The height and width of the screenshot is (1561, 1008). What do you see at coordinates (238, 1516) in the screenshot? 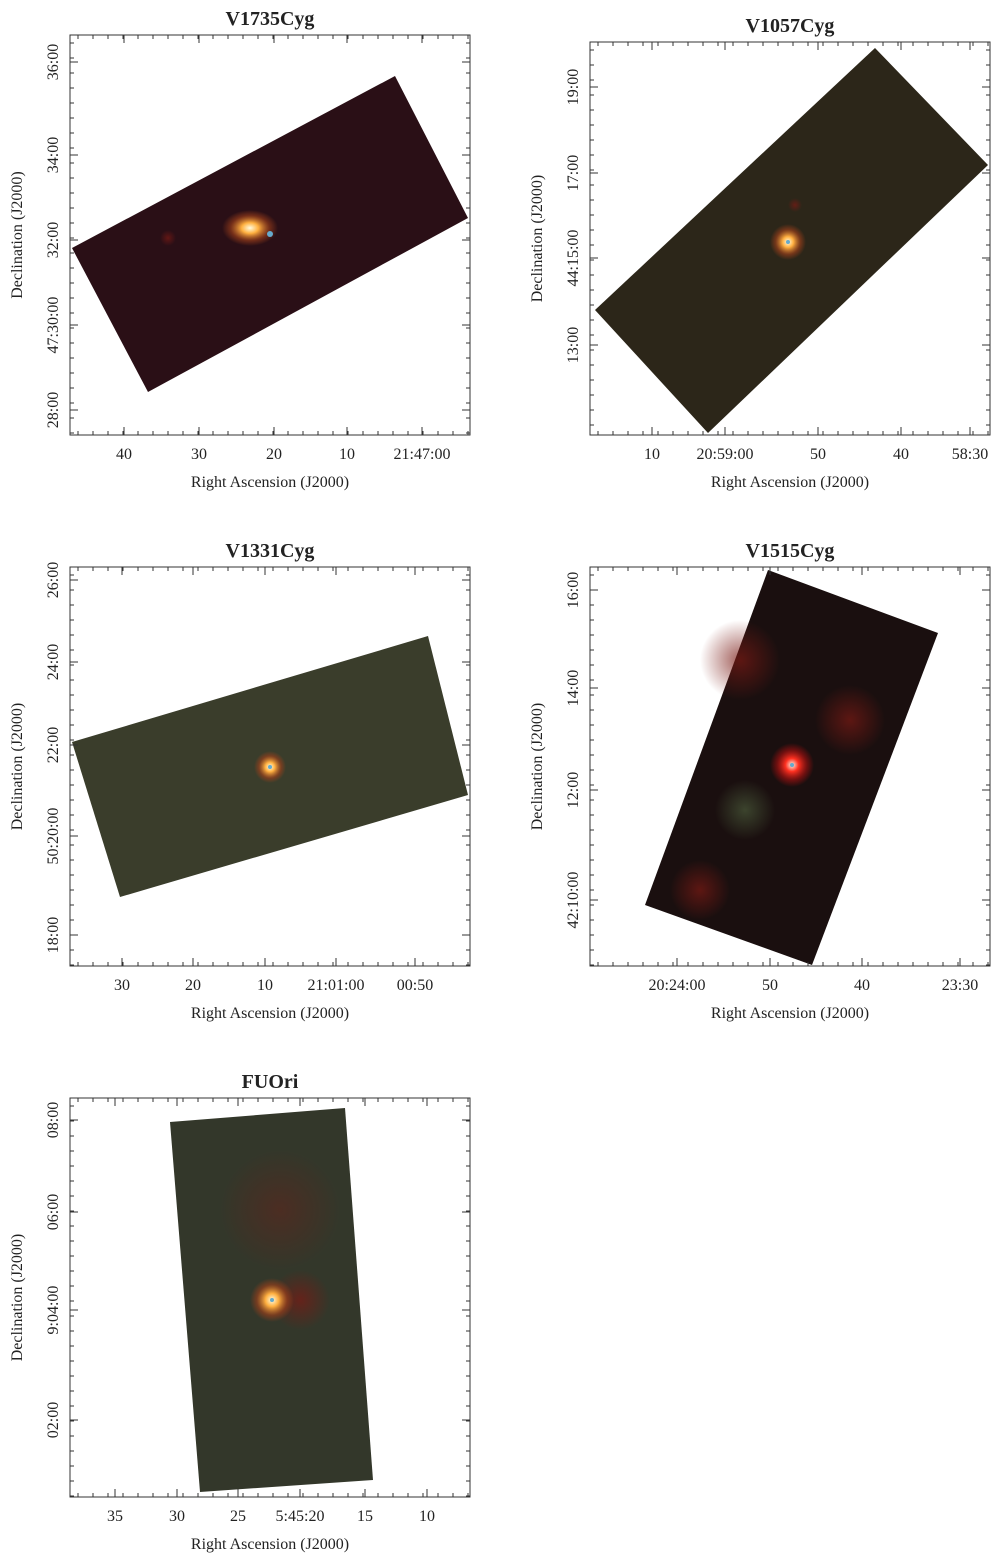
I see `x-tick-label: 25` at bounding box center [238, 1516].